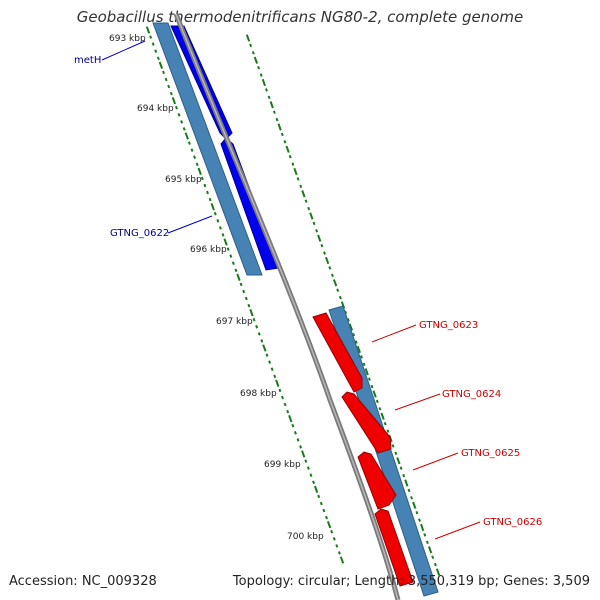  What do you see at coordinates (139, 233) in the screenshot?
I see `gene-label-gtng-0622: GTNG_0622` at bounding box center [139, 233].